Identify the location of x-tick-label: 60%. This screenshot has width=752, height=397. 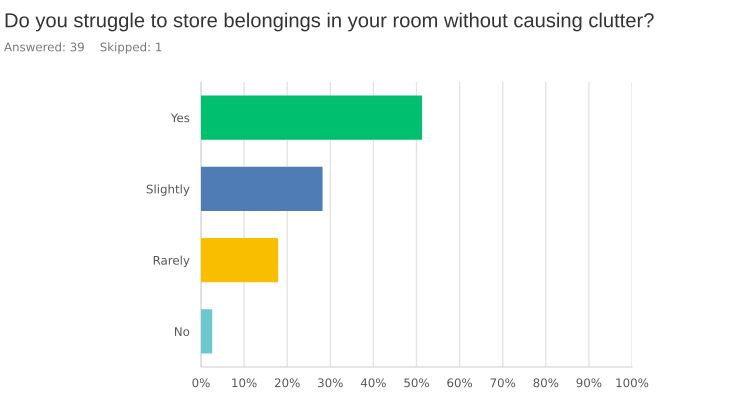
(459, 383).